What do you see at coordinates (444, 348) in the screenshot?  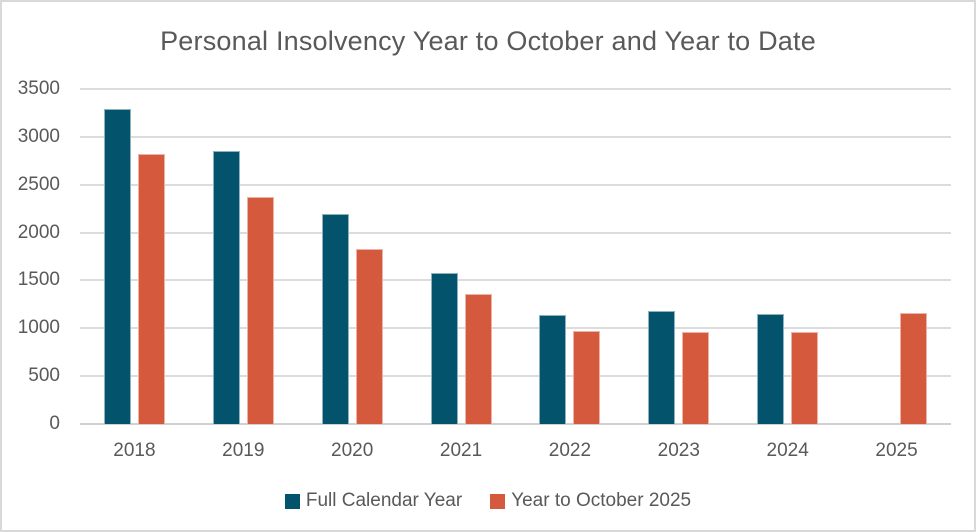 I see `bar-full-calendar-year-2021` at bounding box center [444, 348].